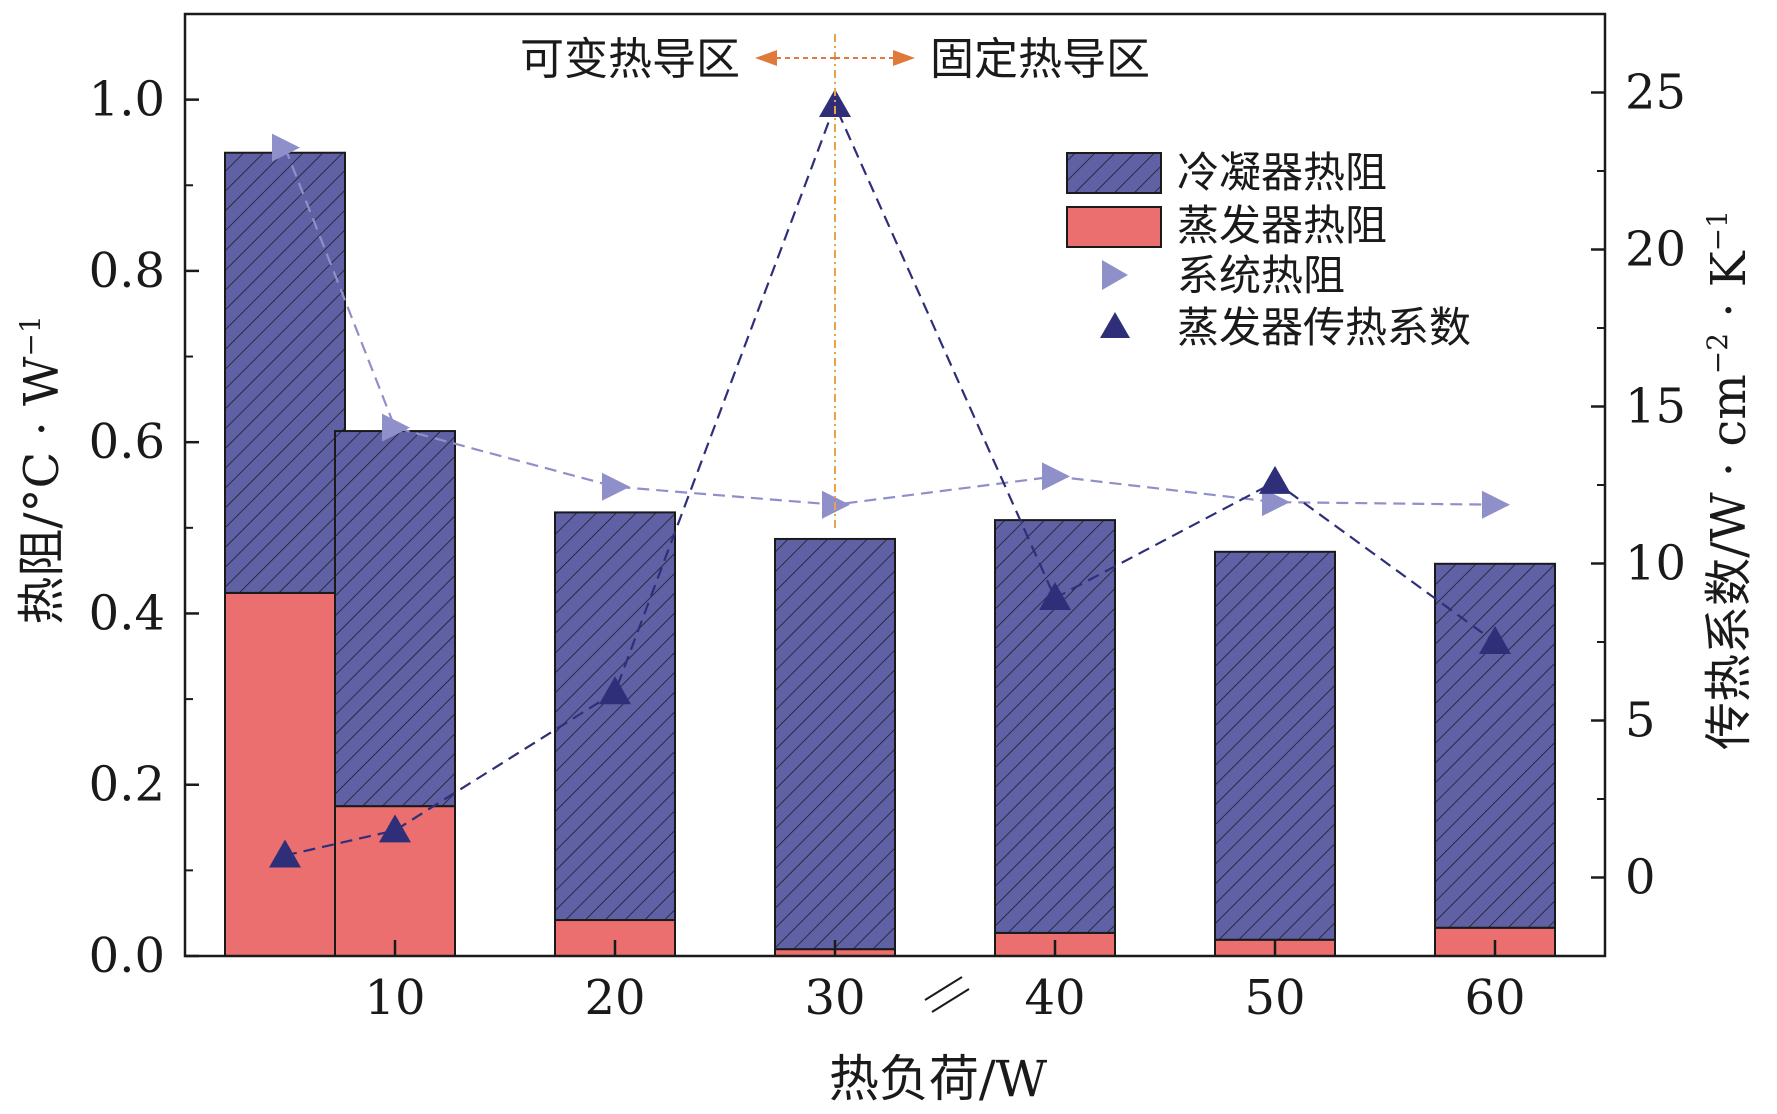 Image resolution: width=1777 pixels, height=1114 pixels. I want to click on y-tick-label: 1.0, so click(127, 100).